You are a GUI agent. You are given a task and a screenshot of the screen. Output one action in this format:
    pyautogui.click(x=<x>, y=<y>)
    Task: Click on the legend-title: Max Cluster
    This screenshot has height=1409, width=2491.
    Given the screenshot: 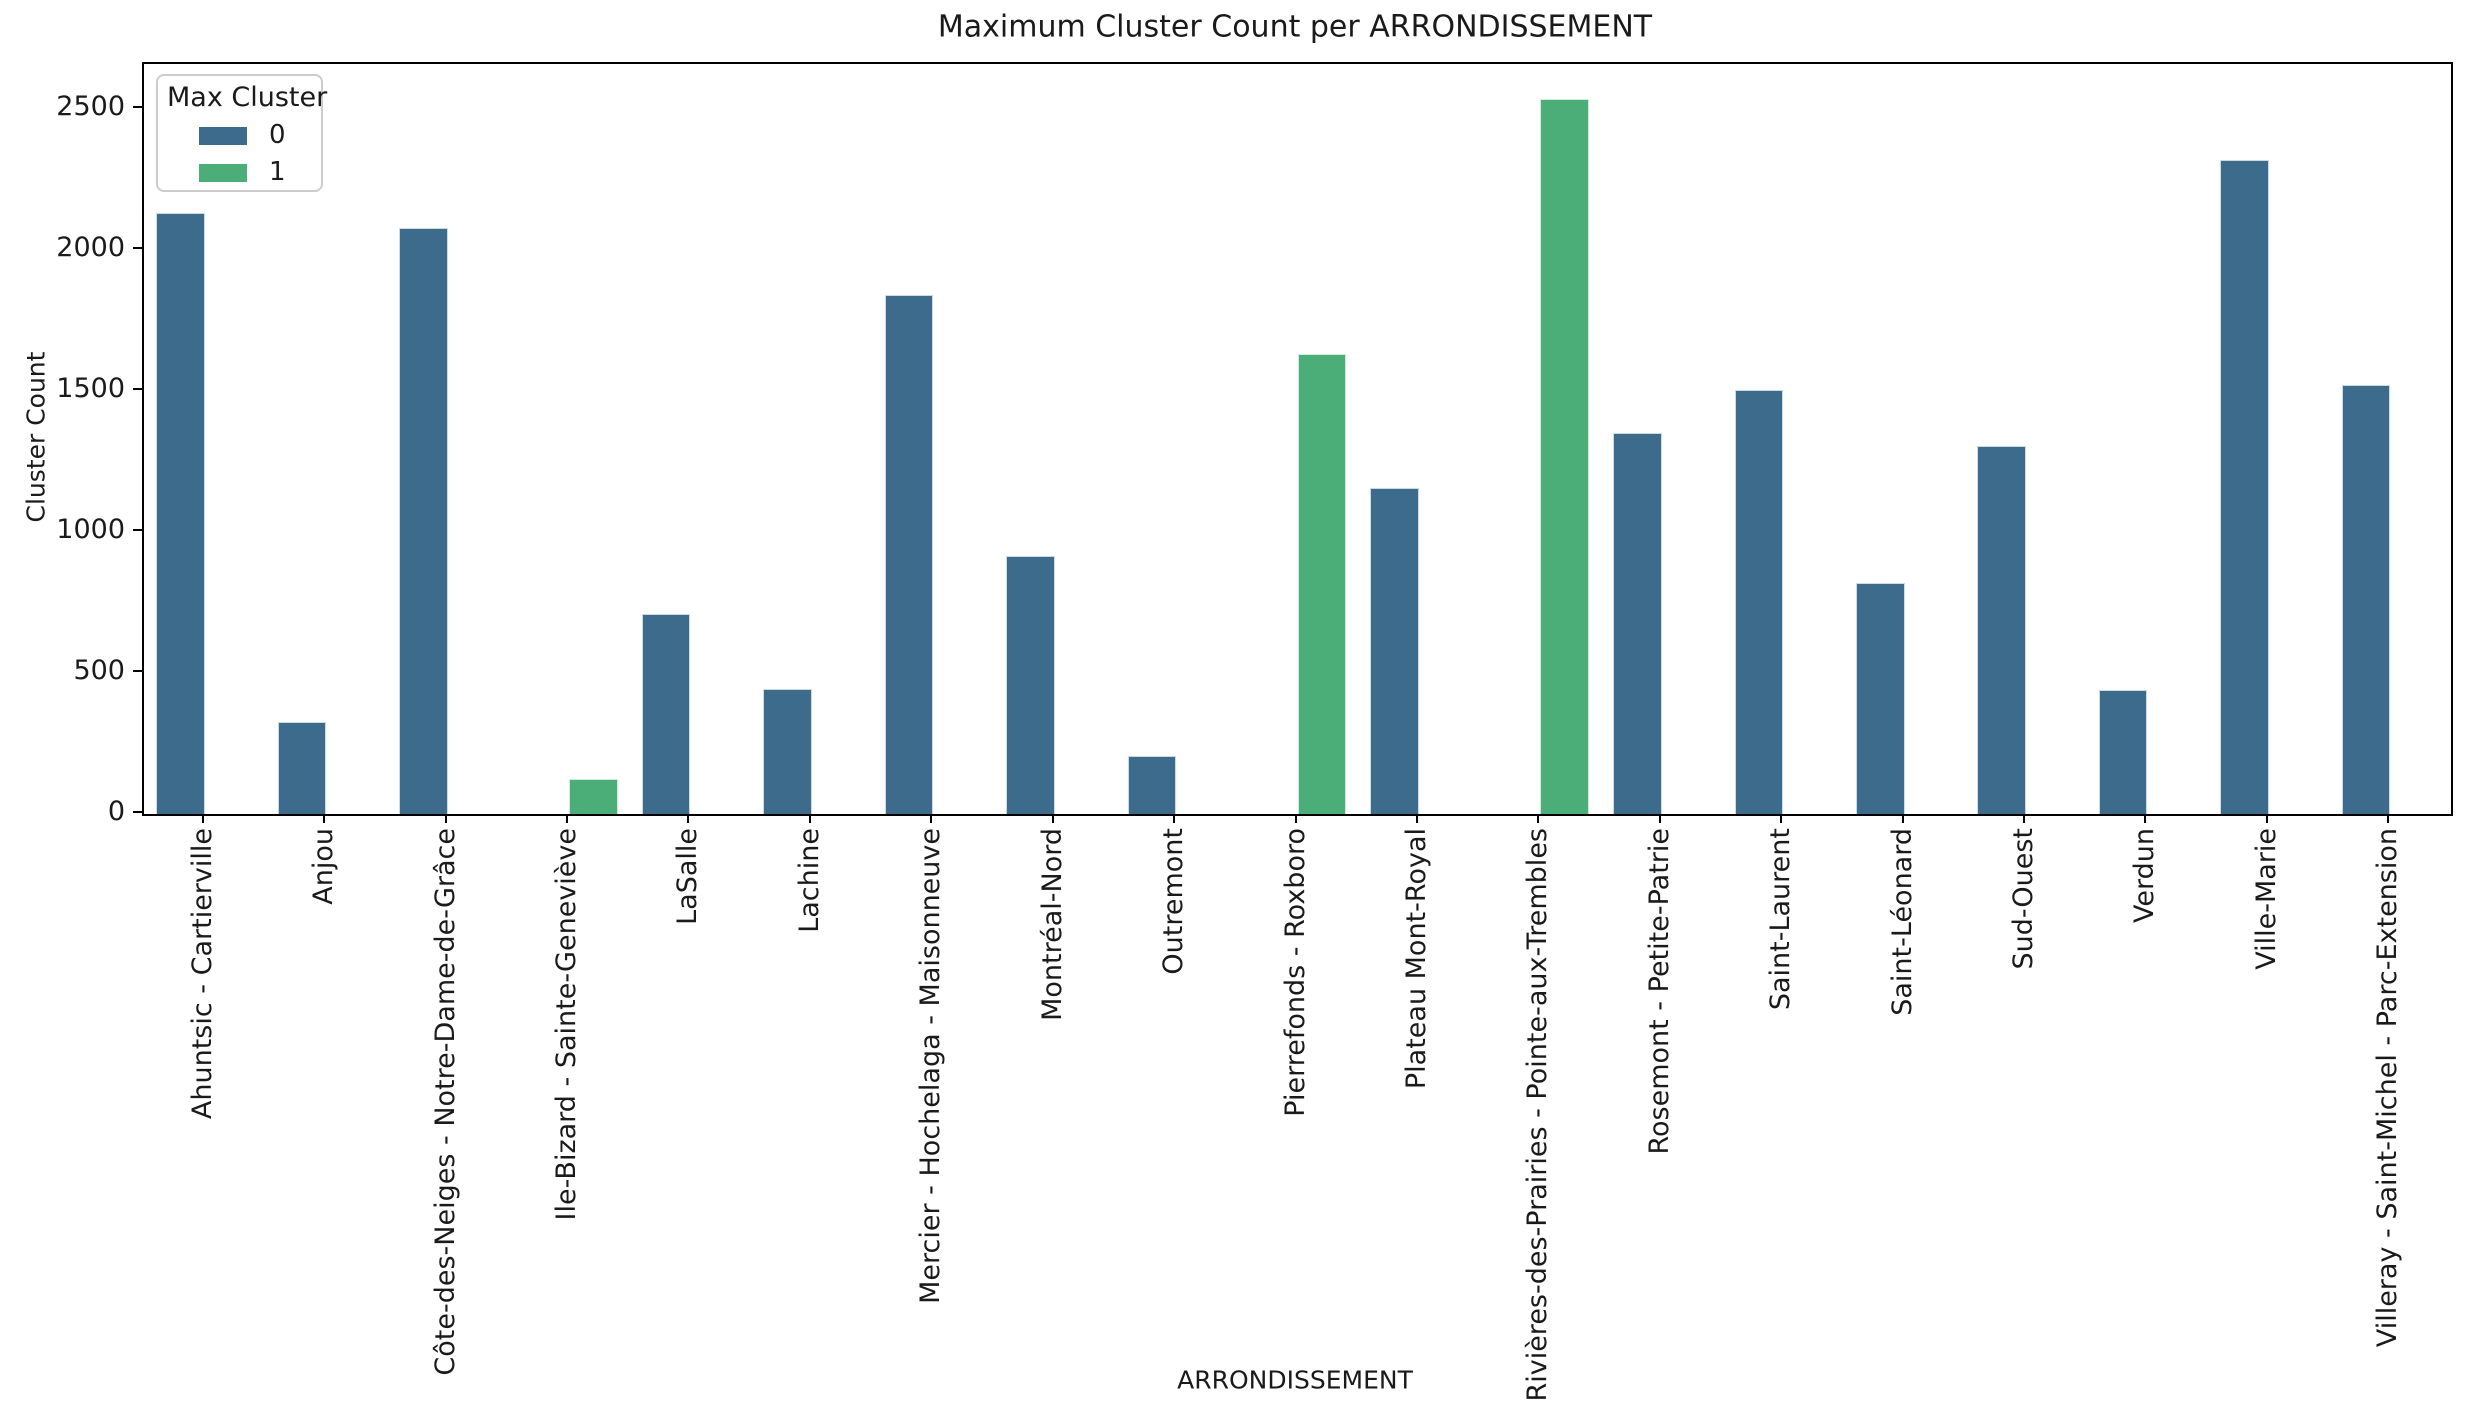 What is the action you would take?
    pyautogui.click(x=247, y=97)
    